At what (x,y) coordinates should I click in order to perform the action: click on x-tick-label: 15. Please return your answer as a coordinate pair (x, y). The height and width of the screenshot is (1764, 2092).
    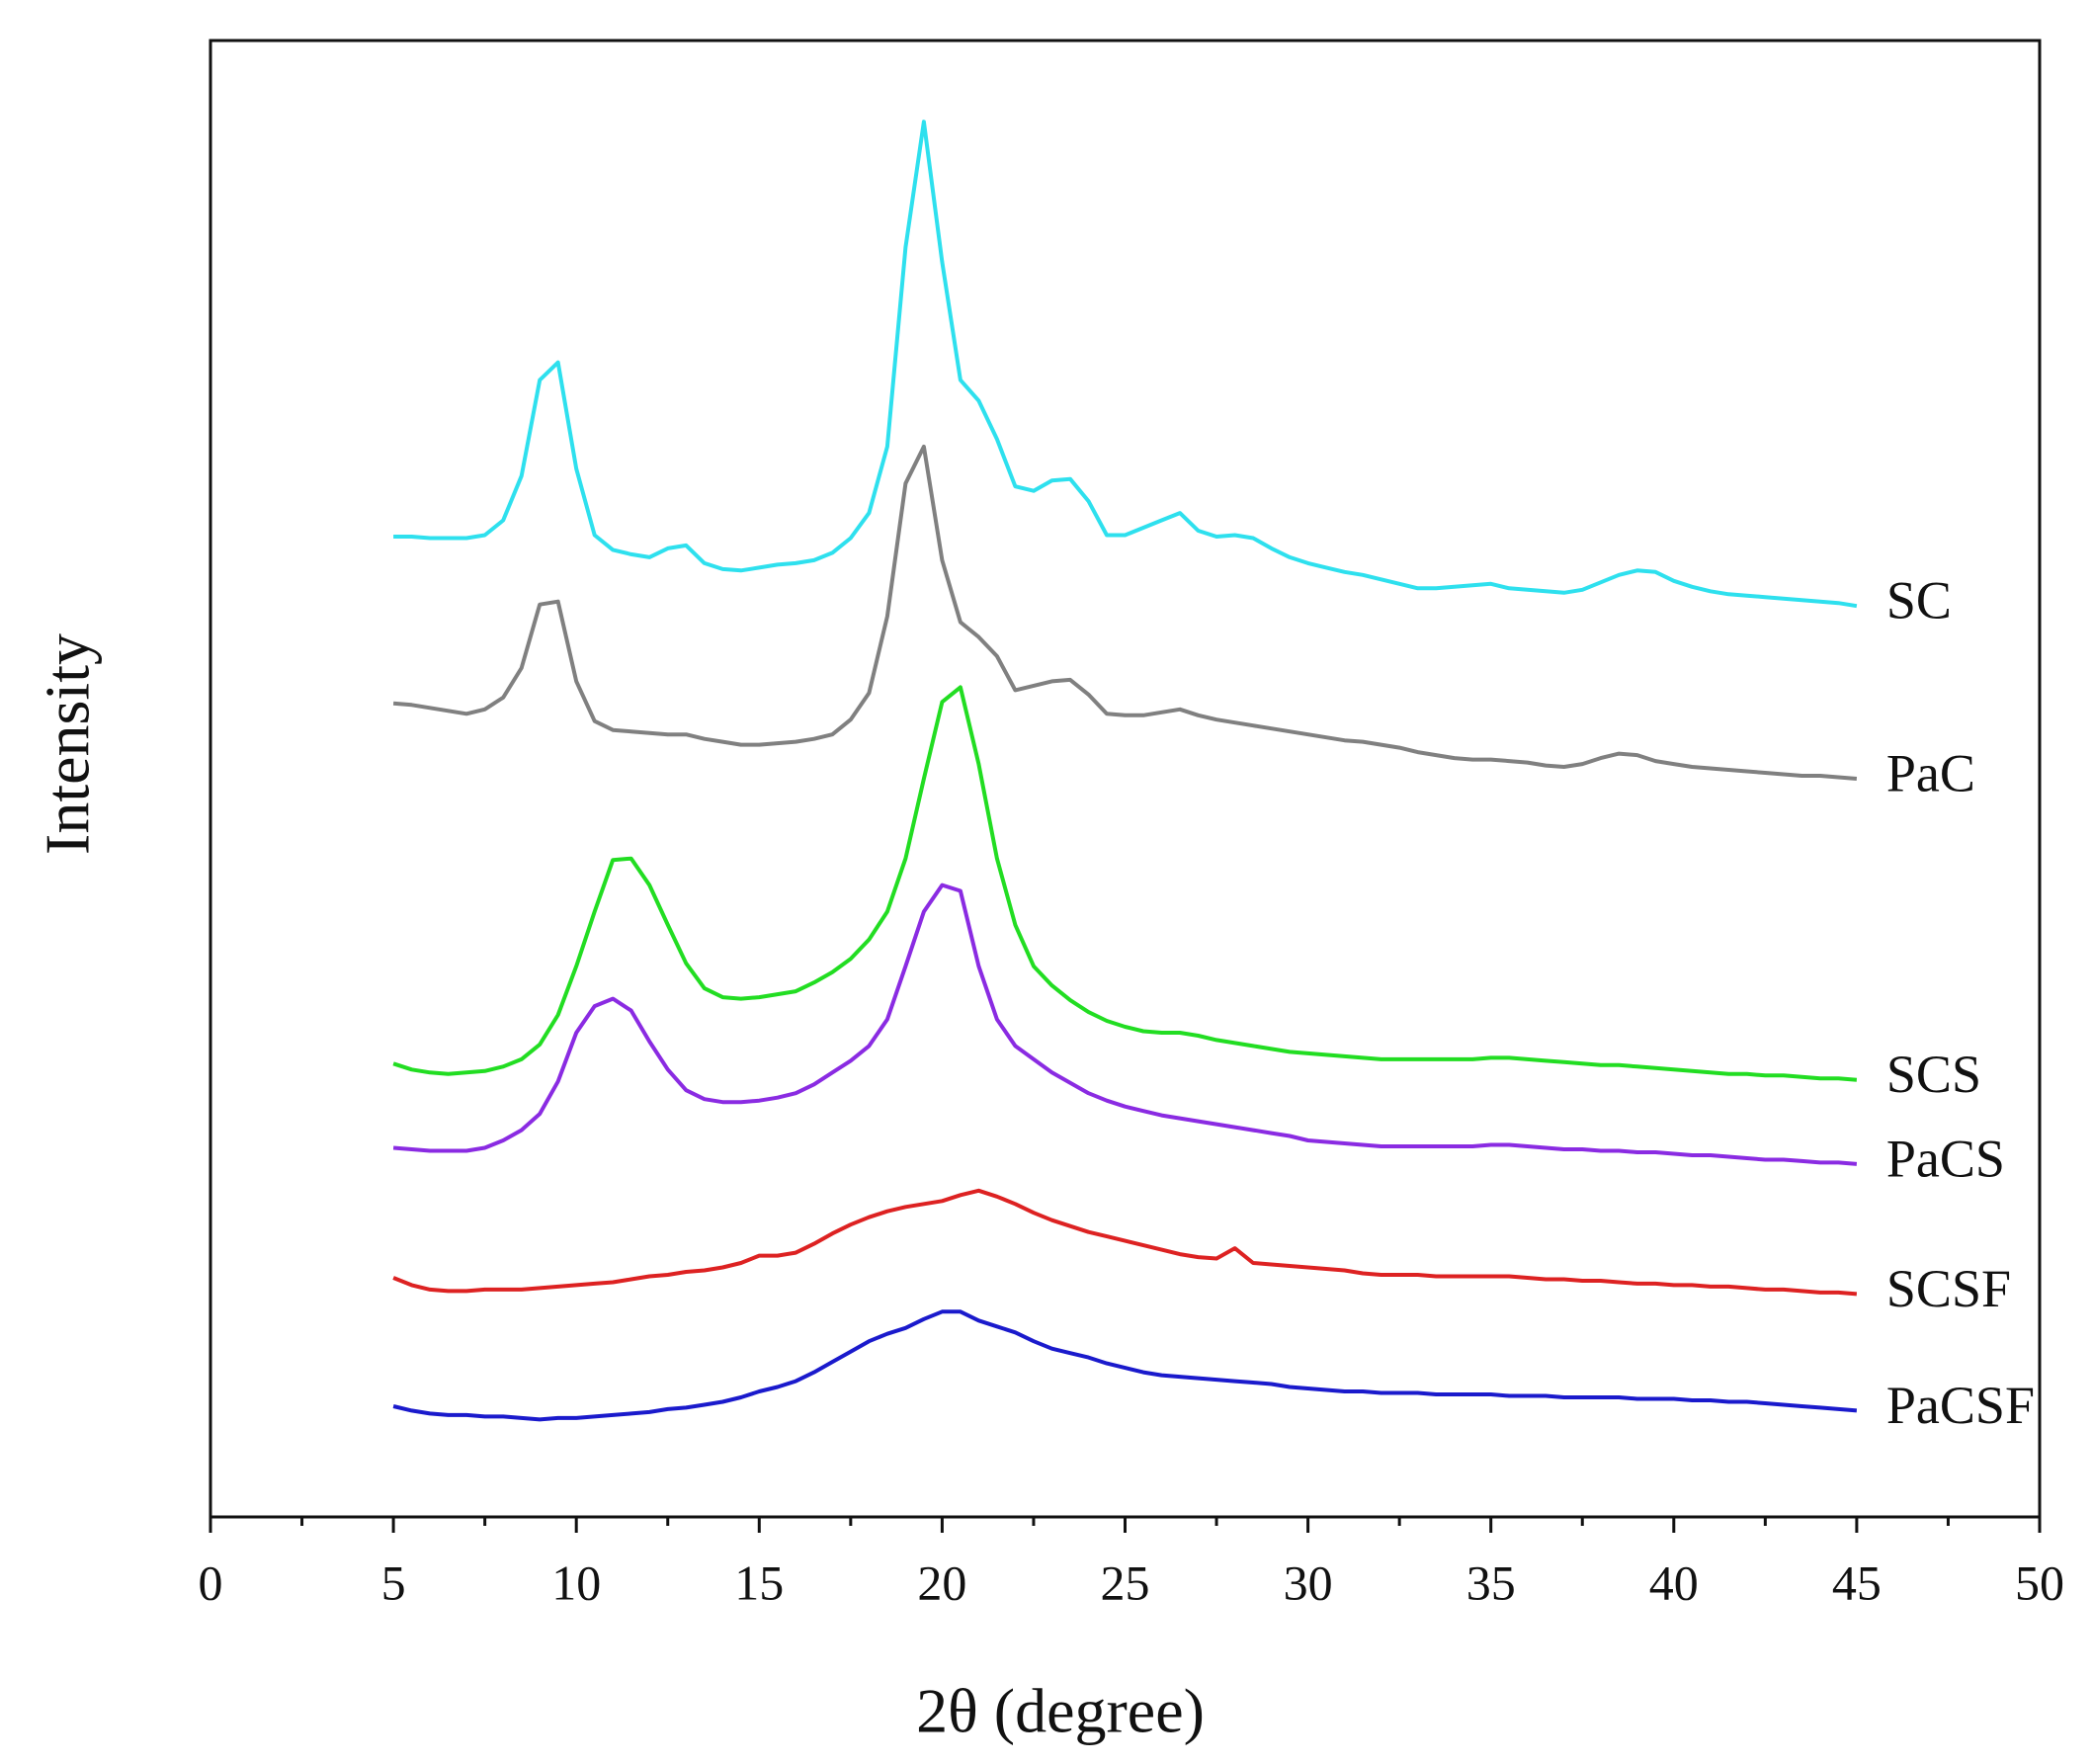
    Looking at the image, I should click on (759, 1582).